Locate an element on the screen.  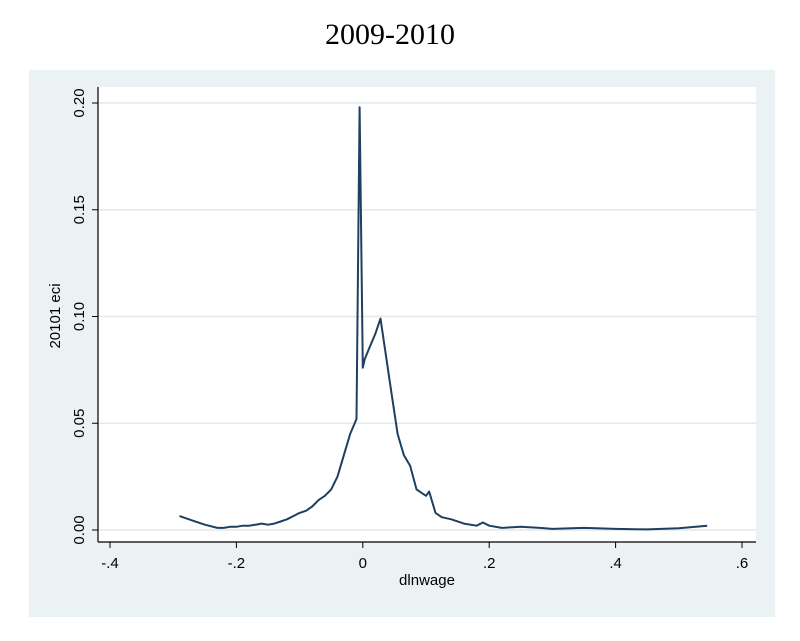
x-tick-label: -.2 is located at coordinates (237, 563).